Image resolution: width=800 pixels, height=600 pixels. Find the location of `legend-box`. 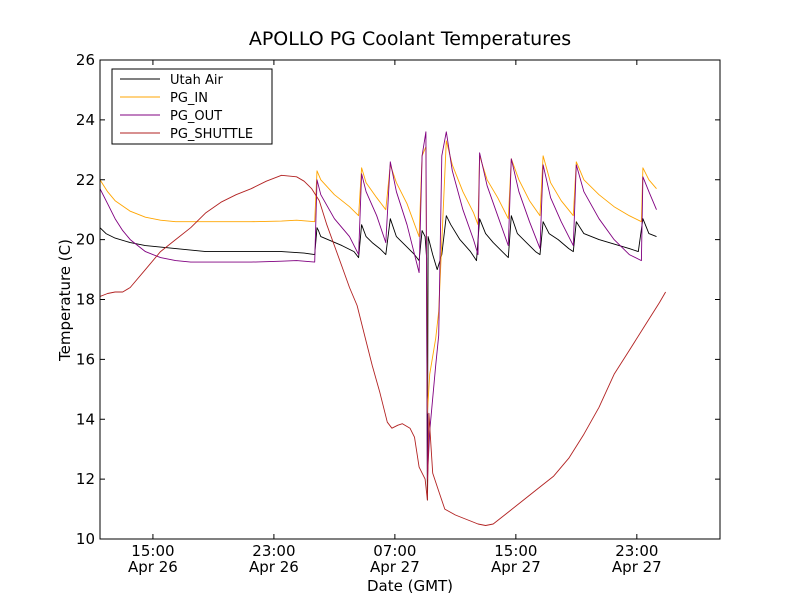

legend-box is located at coordinates (192, 106).